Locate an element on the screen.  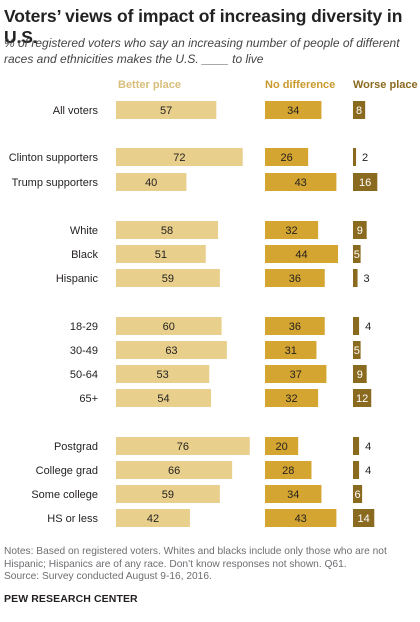
category-label-postgrad: Postgrad is located at coordinates (76, 447).